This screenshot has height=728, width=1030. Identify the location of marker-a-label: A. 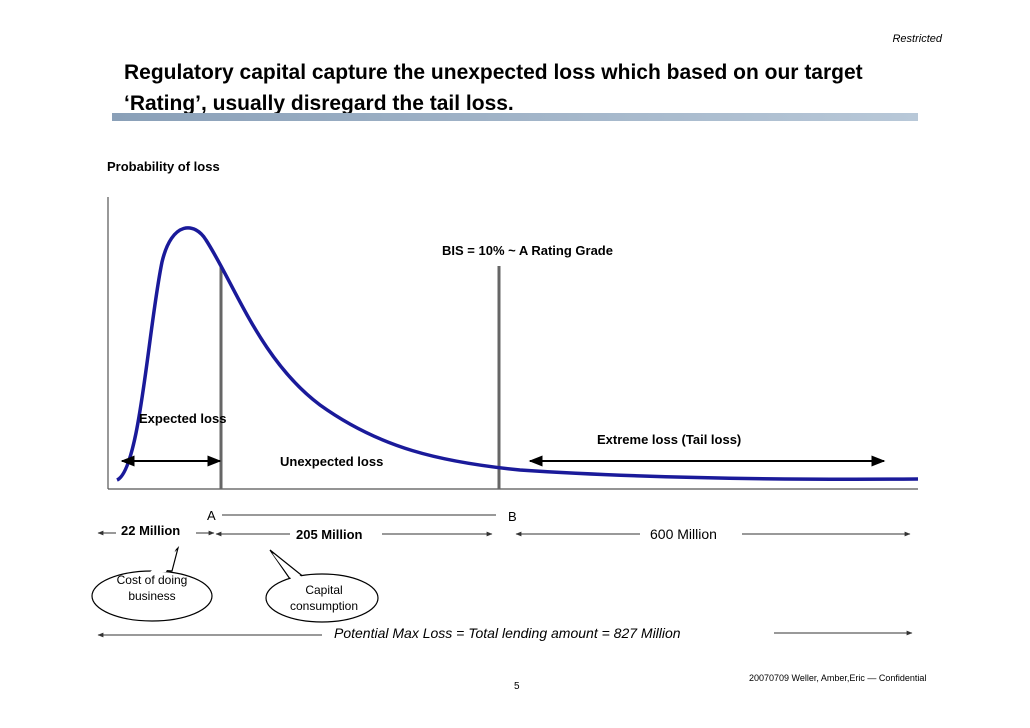
(211, 515).